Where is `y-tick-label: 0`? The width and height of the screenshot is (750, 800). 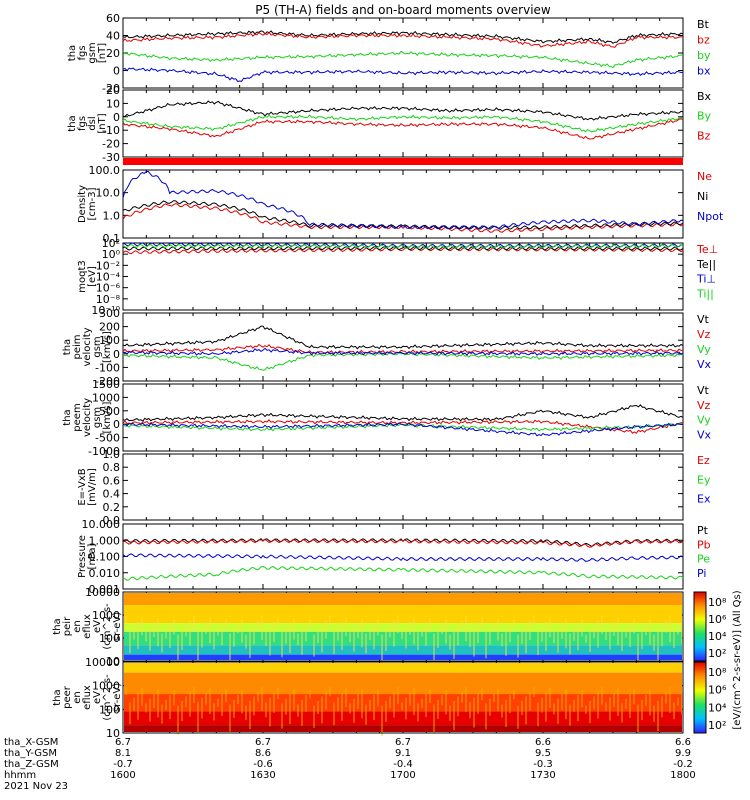
y-tick-label: 0 is located at coordinates (116, 354).